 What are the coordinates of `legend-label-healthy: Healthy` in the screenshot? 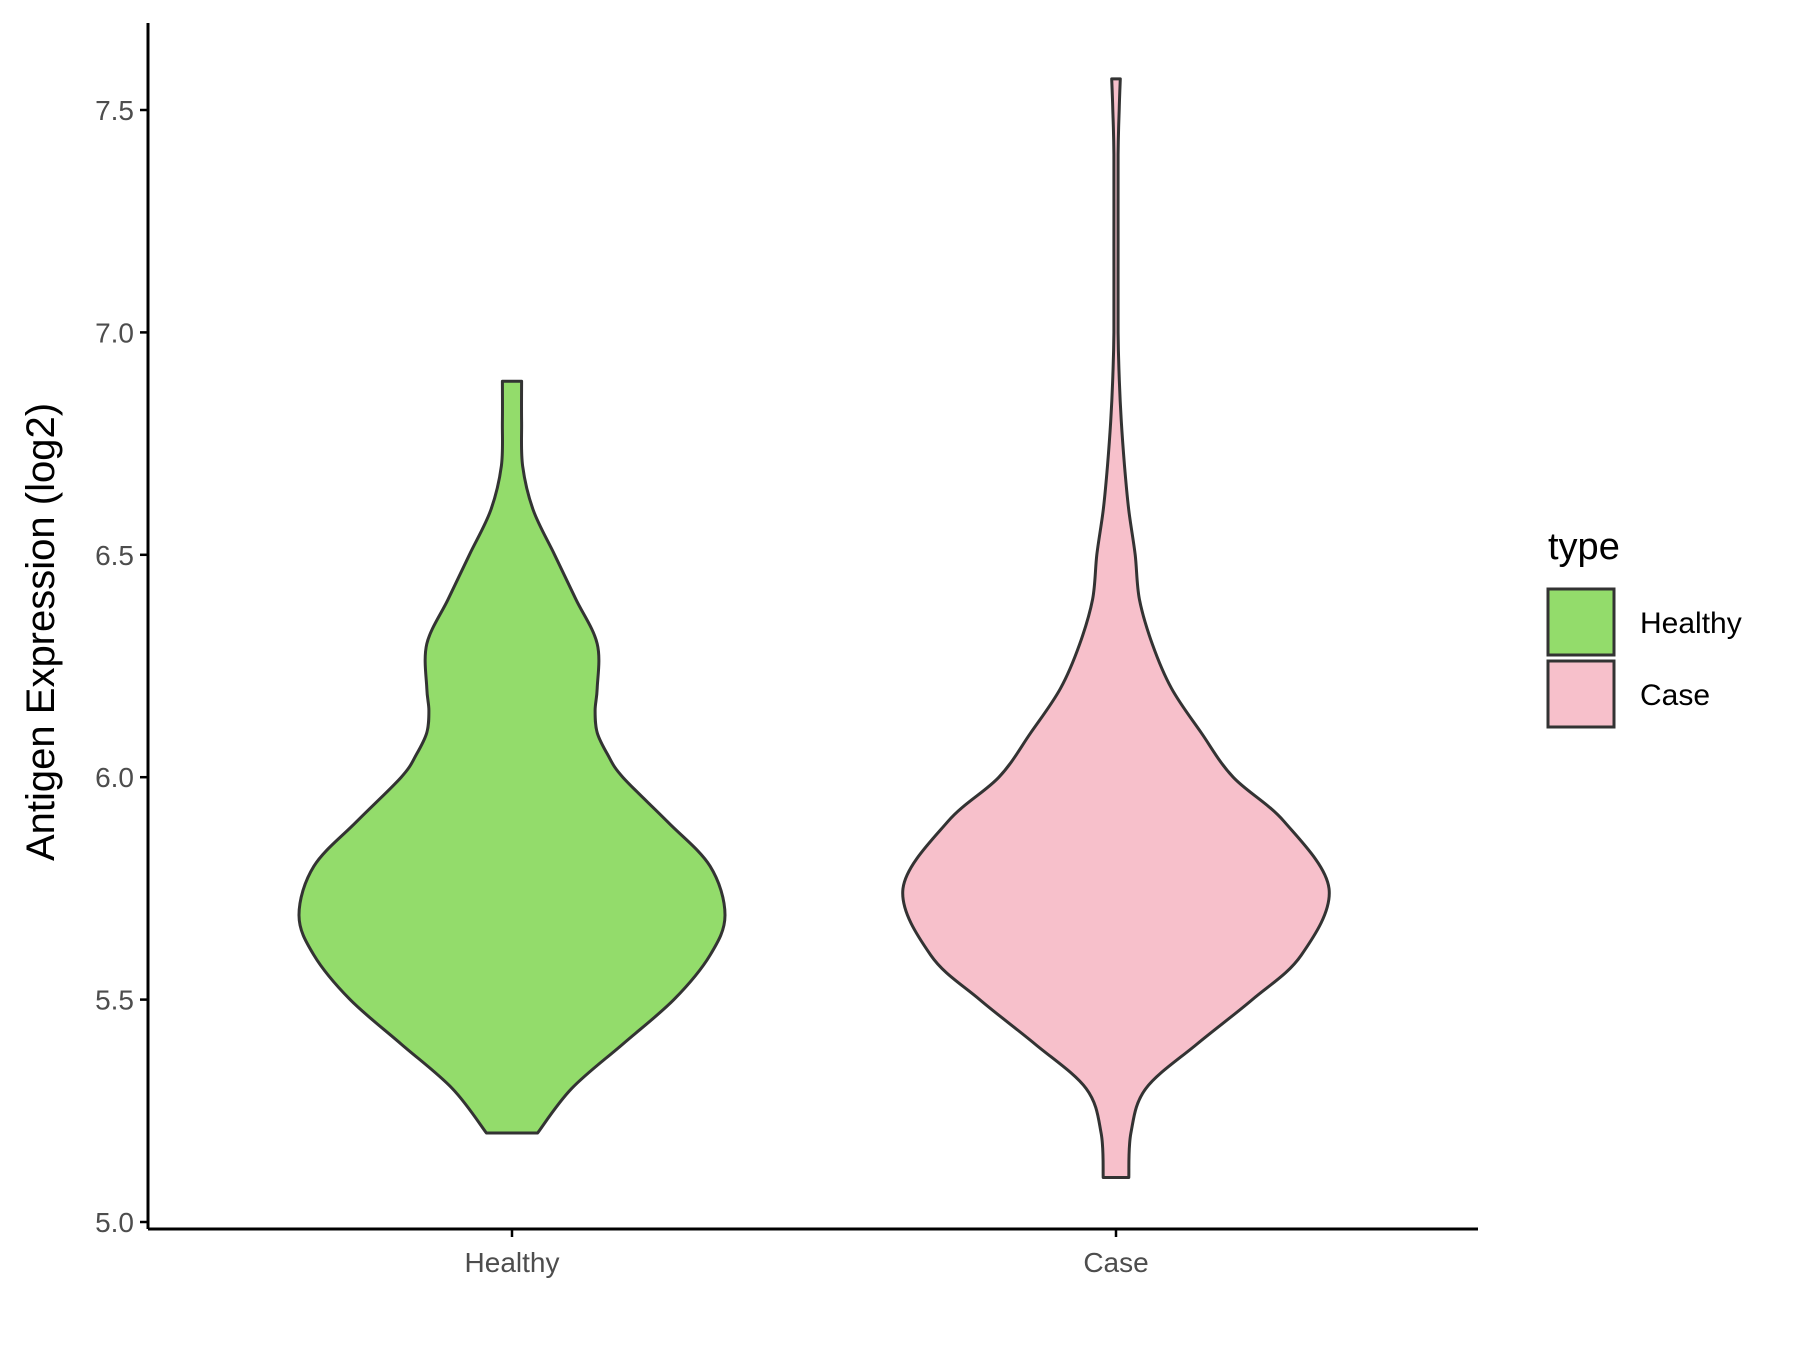 It's located at (1691, 623).